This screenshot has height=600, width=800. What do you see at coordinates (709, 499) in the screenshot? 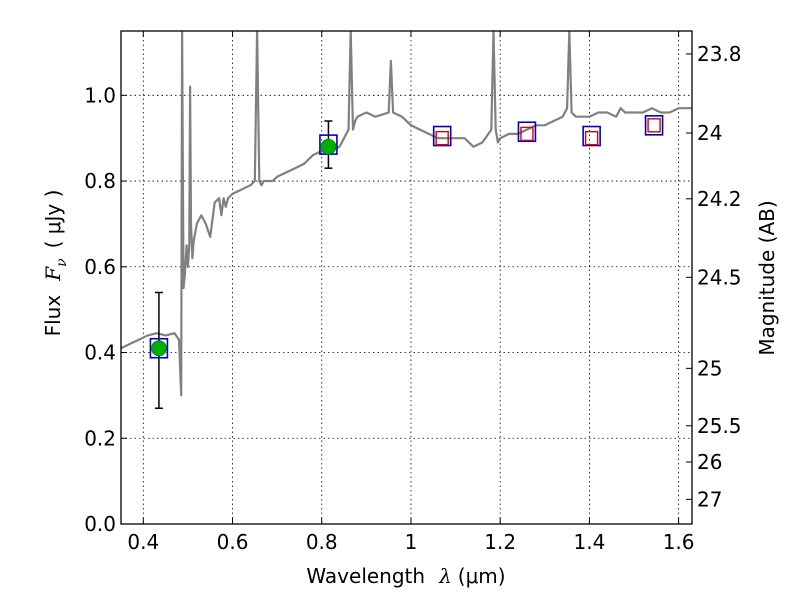
I see `y2-tick-label: 27` at bounding box center [709, 499].